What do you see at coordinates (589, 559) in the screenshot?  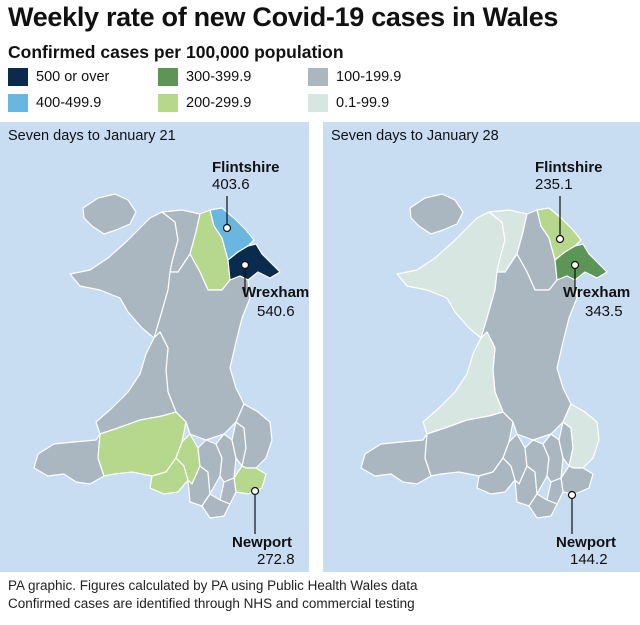 I see `newport-value: 144.2` at bounding box center [589, 559].